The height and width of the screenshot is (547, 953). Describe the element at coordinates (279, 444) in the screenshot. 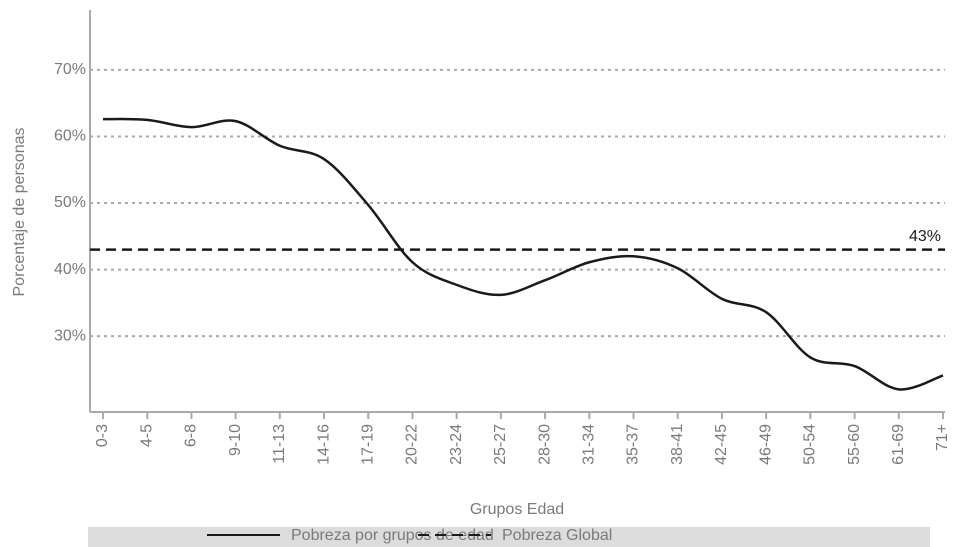

I see `x-tick-label: 11-13` at that location.